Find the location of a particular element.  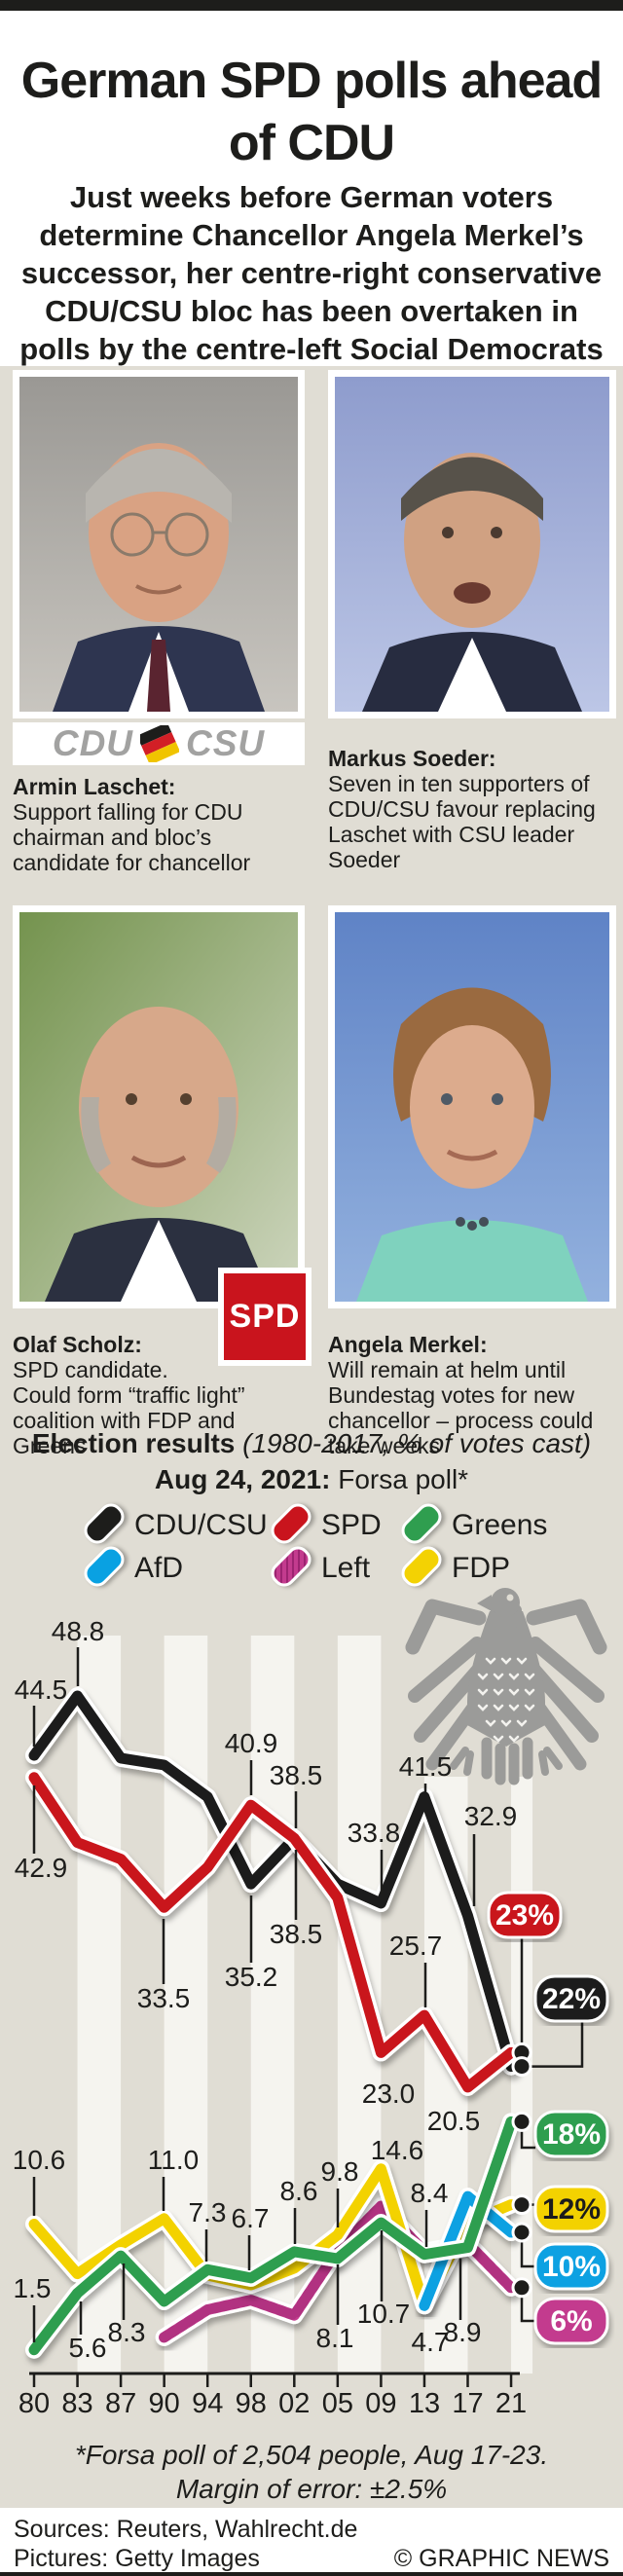

legend-label: CDU/CSU is located at coordinates (201, 1525).